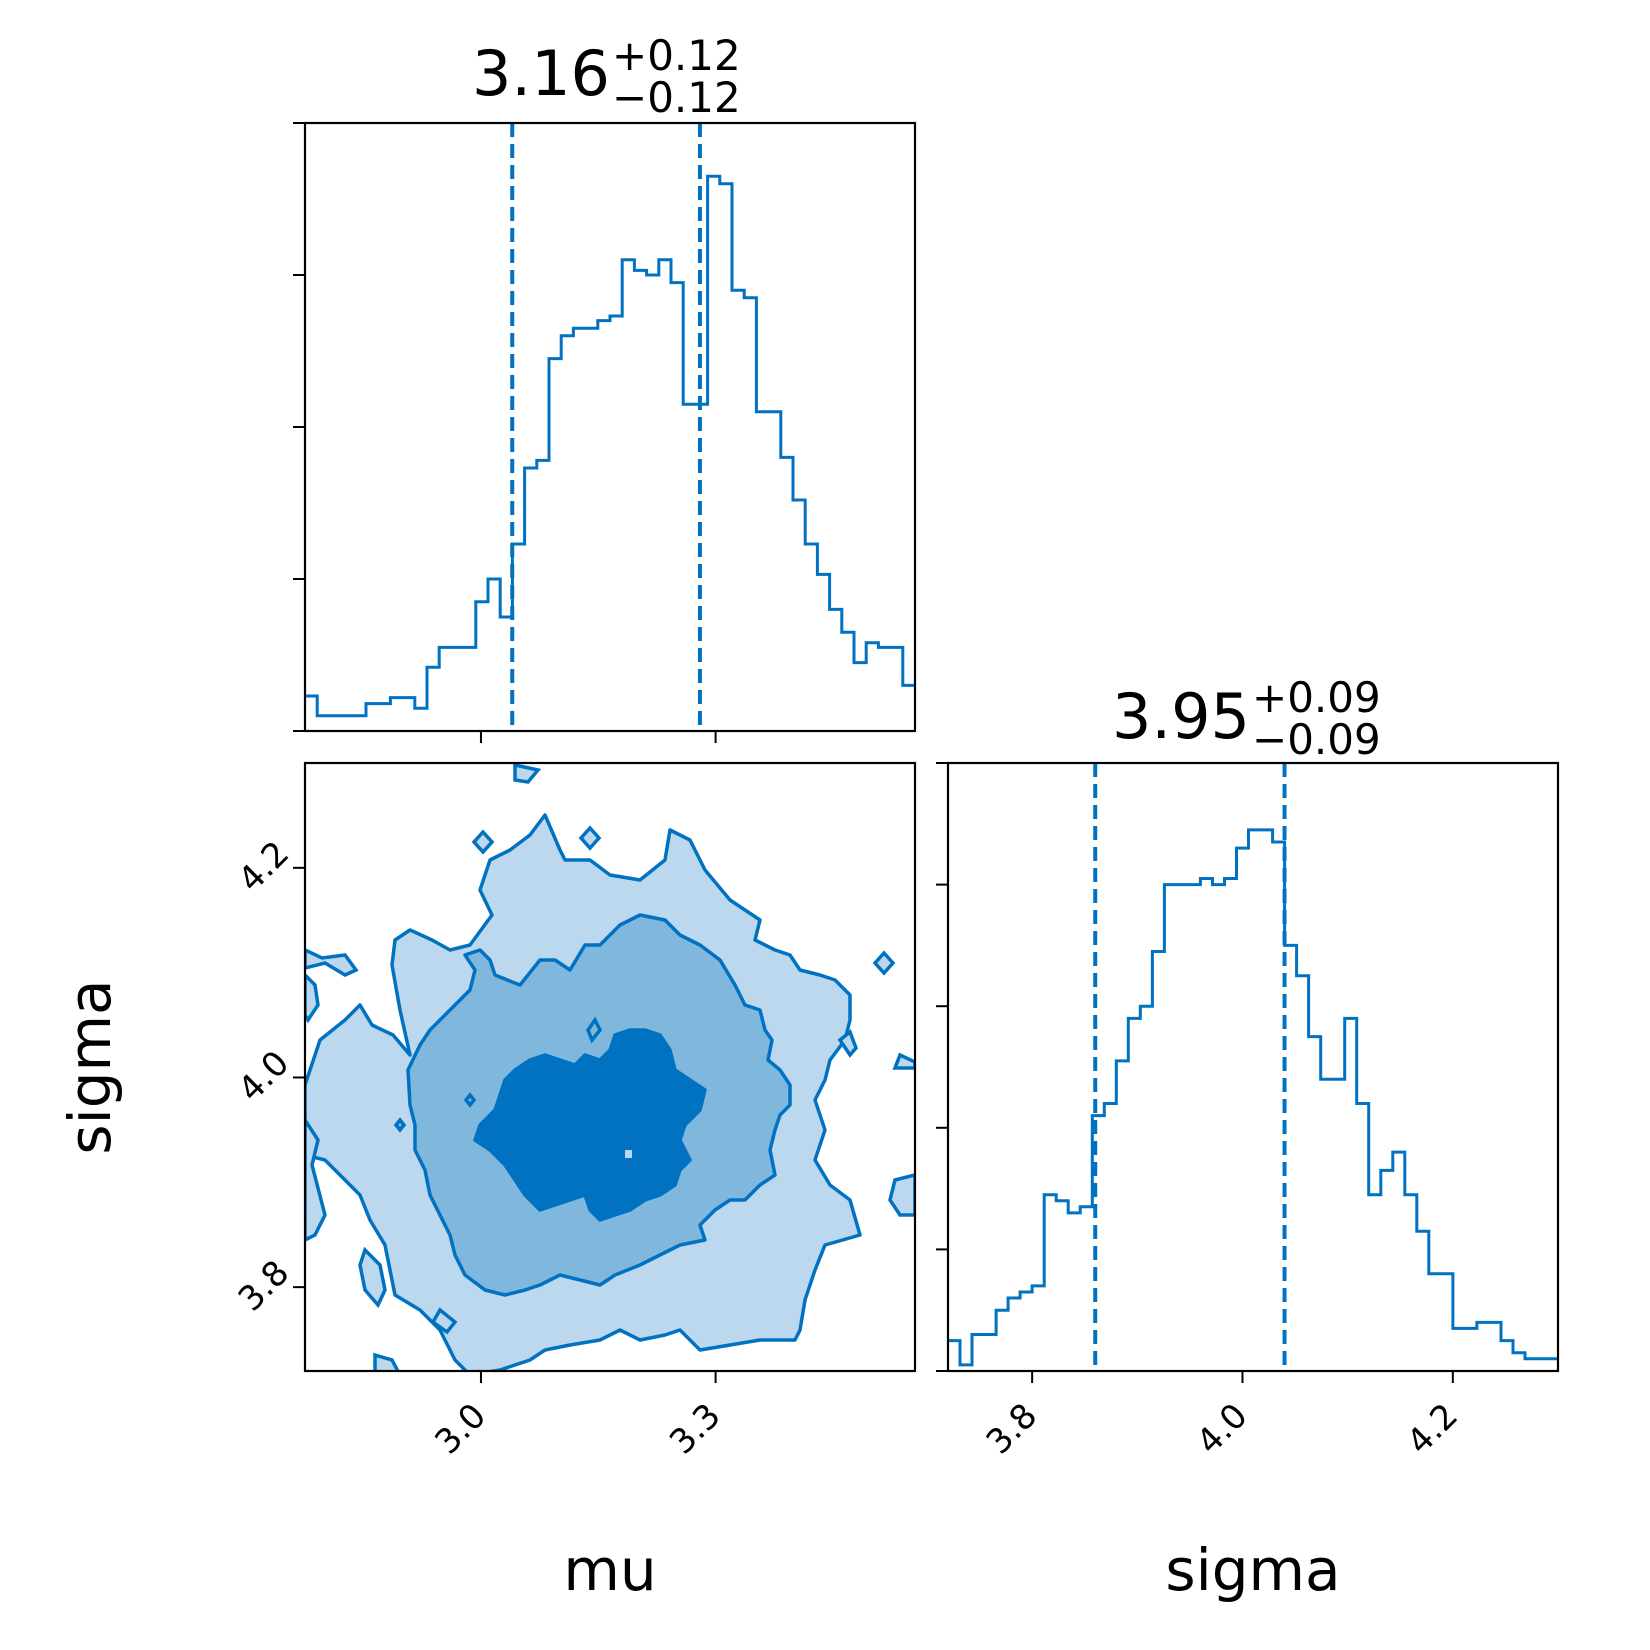  Describe the element at coordinates (264, 867) in the screenshot. I see `y-tick-label: 4.2` at that location.